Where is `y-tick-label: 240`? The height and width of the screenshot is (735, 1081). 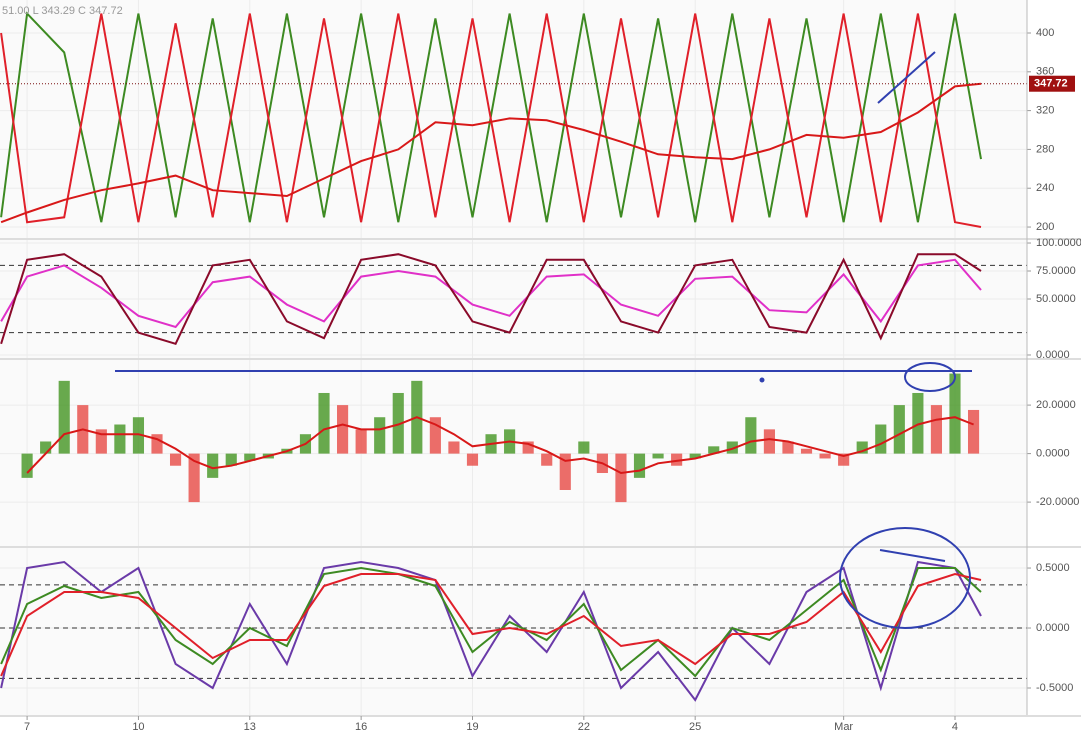 y-tick-label: 240 is located at coordinates (1045, 188).